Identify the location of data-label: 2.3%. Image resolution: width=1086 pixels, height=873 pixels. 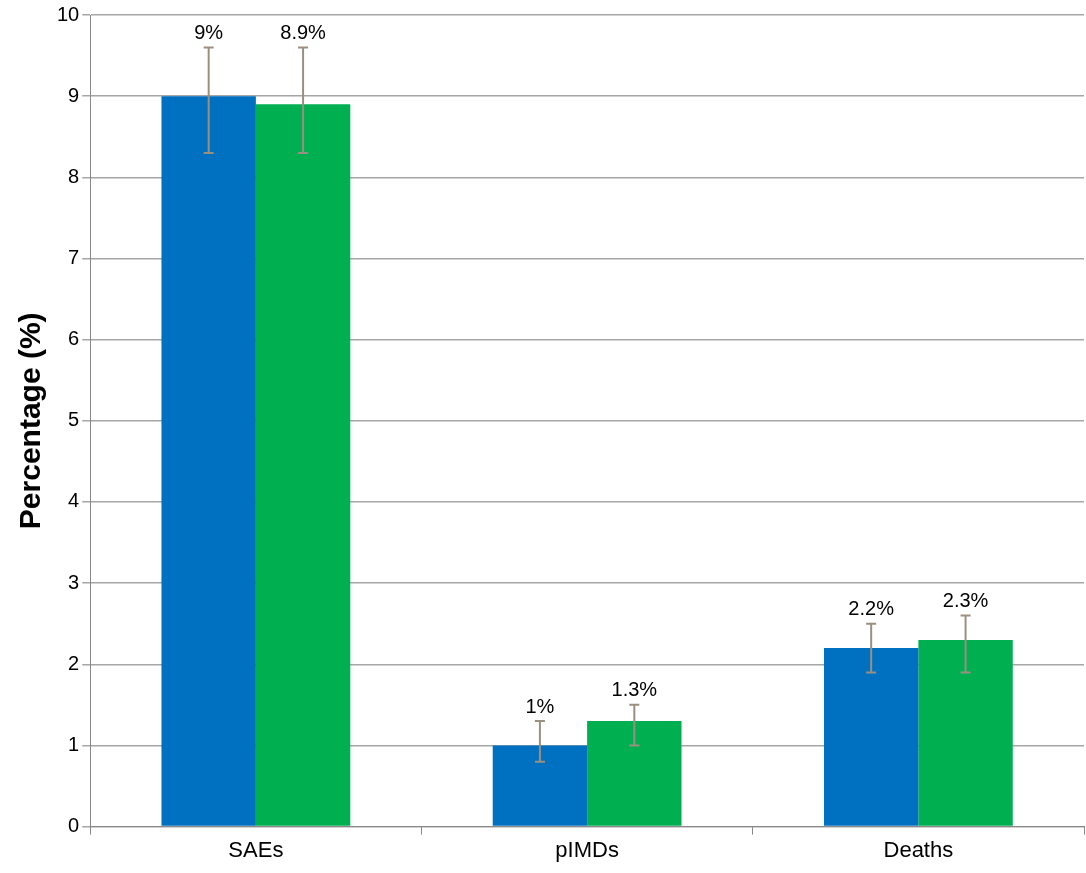
(965, 600).